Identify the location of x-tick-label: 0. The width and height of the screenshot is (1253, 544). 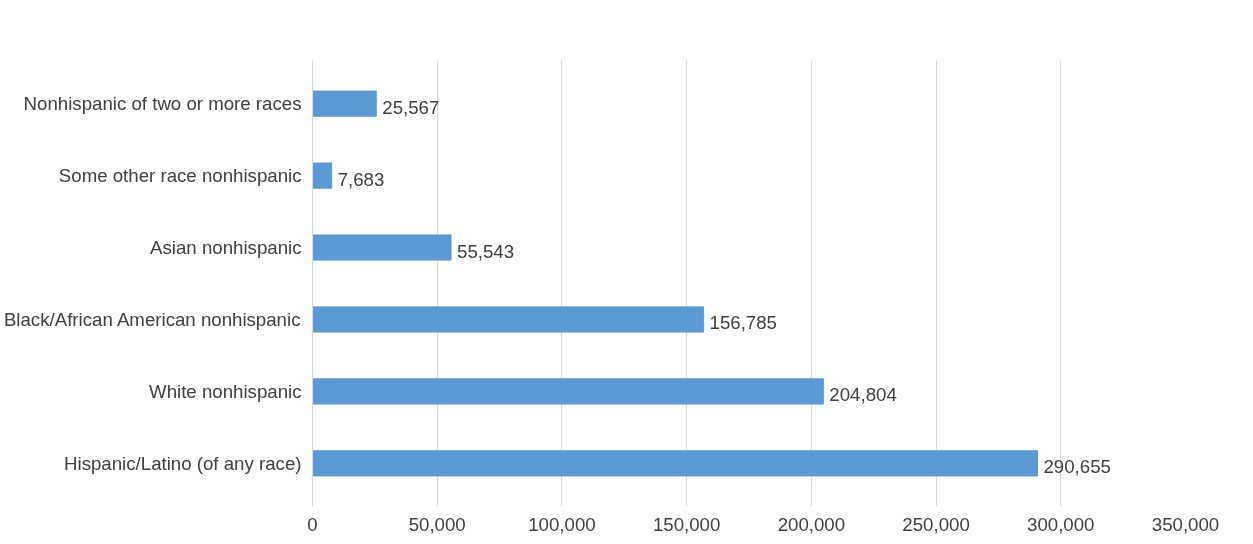
(312, 524).